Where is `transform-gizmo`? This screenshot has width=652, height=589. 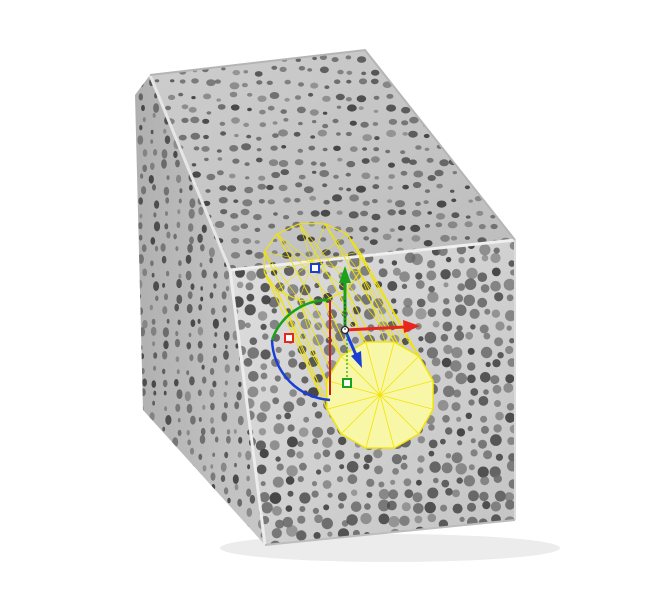
transform-gizmo is located at coordinates (345, 332).